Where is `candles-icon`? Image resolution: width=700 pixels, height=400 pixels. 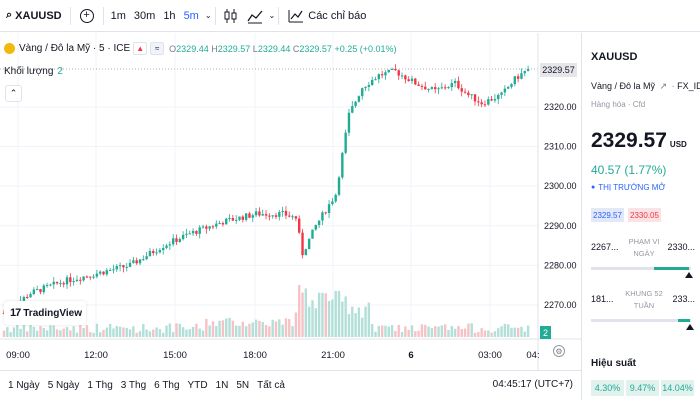 candles-icon is located at coordinates (231, 16).